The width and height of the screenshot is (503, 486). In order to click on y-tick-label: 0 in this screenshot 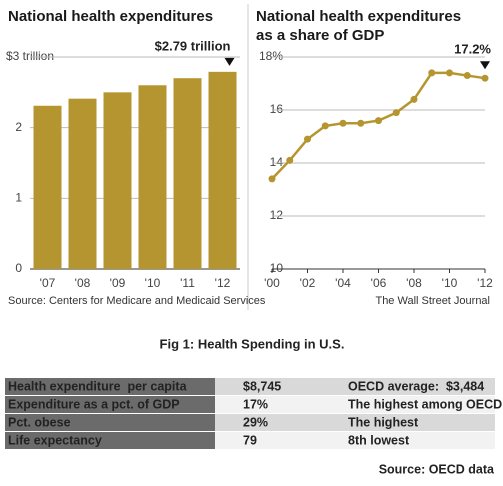, I will do `click(18, 268)`.